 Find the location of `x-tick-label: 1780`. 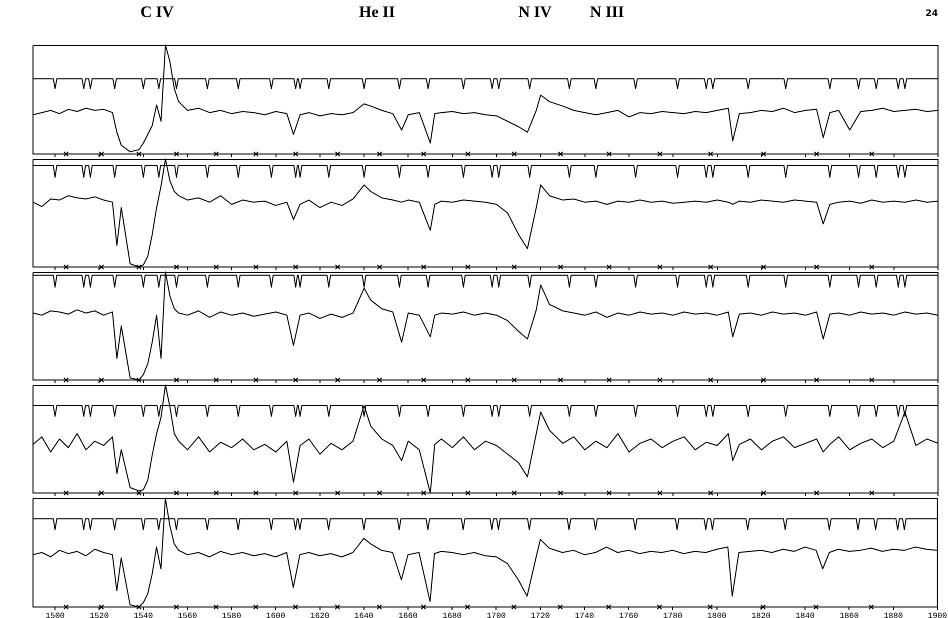

x-tick-label: 1780 is located at coordinates (672, 615).